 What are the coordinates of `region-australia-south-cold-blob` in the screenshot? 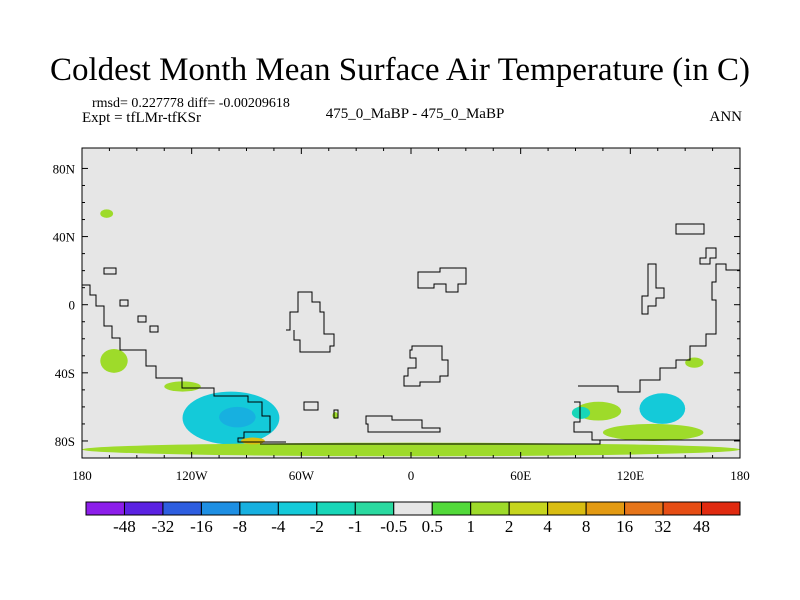 It's located at (662, 408).